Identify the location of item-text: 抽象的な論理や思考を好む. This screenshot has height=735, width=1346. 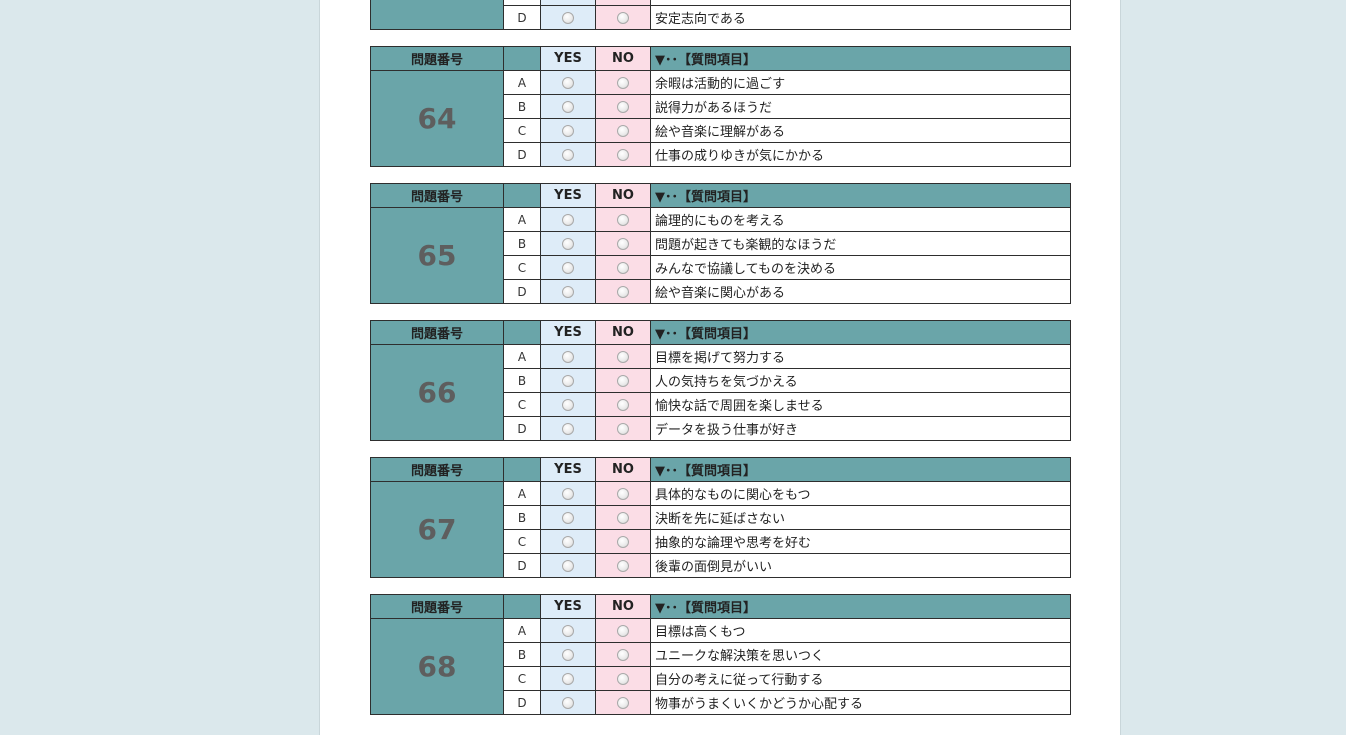
(860, 541).